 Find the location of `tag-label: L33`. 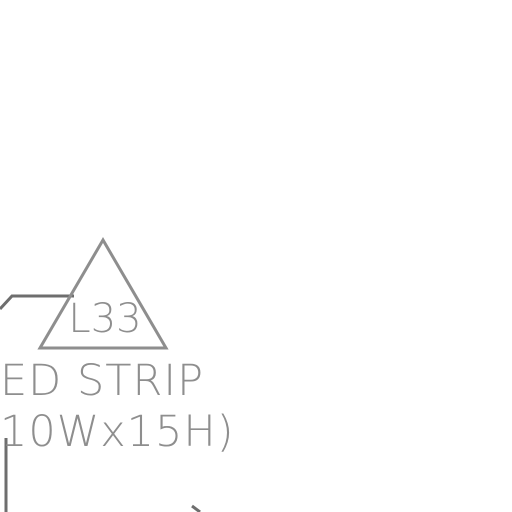

tag-label: L33 is located at coordinates (104, 319).